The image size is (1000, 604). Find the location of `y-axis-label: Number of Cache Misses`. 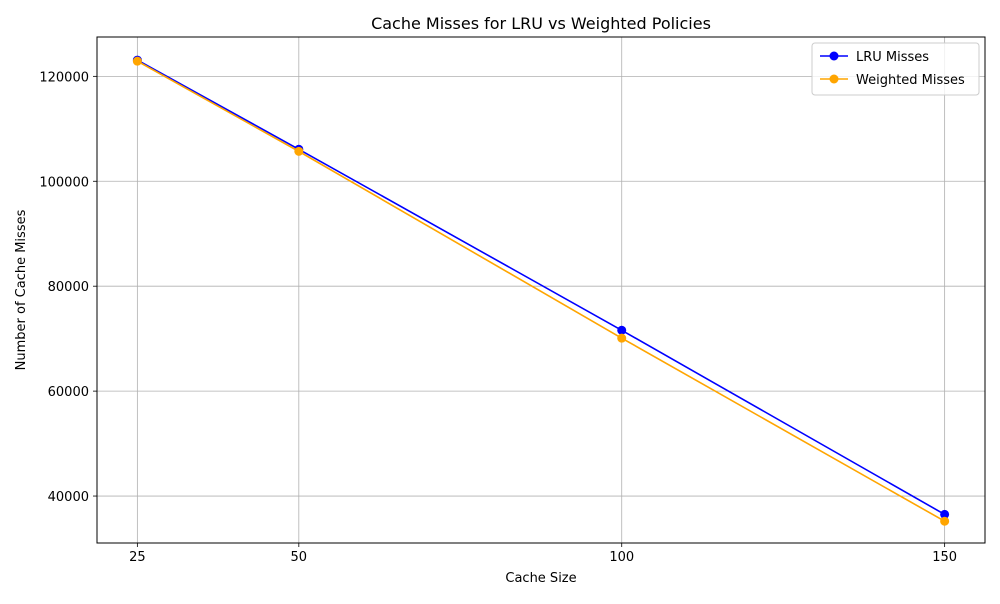

y-axis-label: Number of Cache Misses is located at coordinates (21, 289).